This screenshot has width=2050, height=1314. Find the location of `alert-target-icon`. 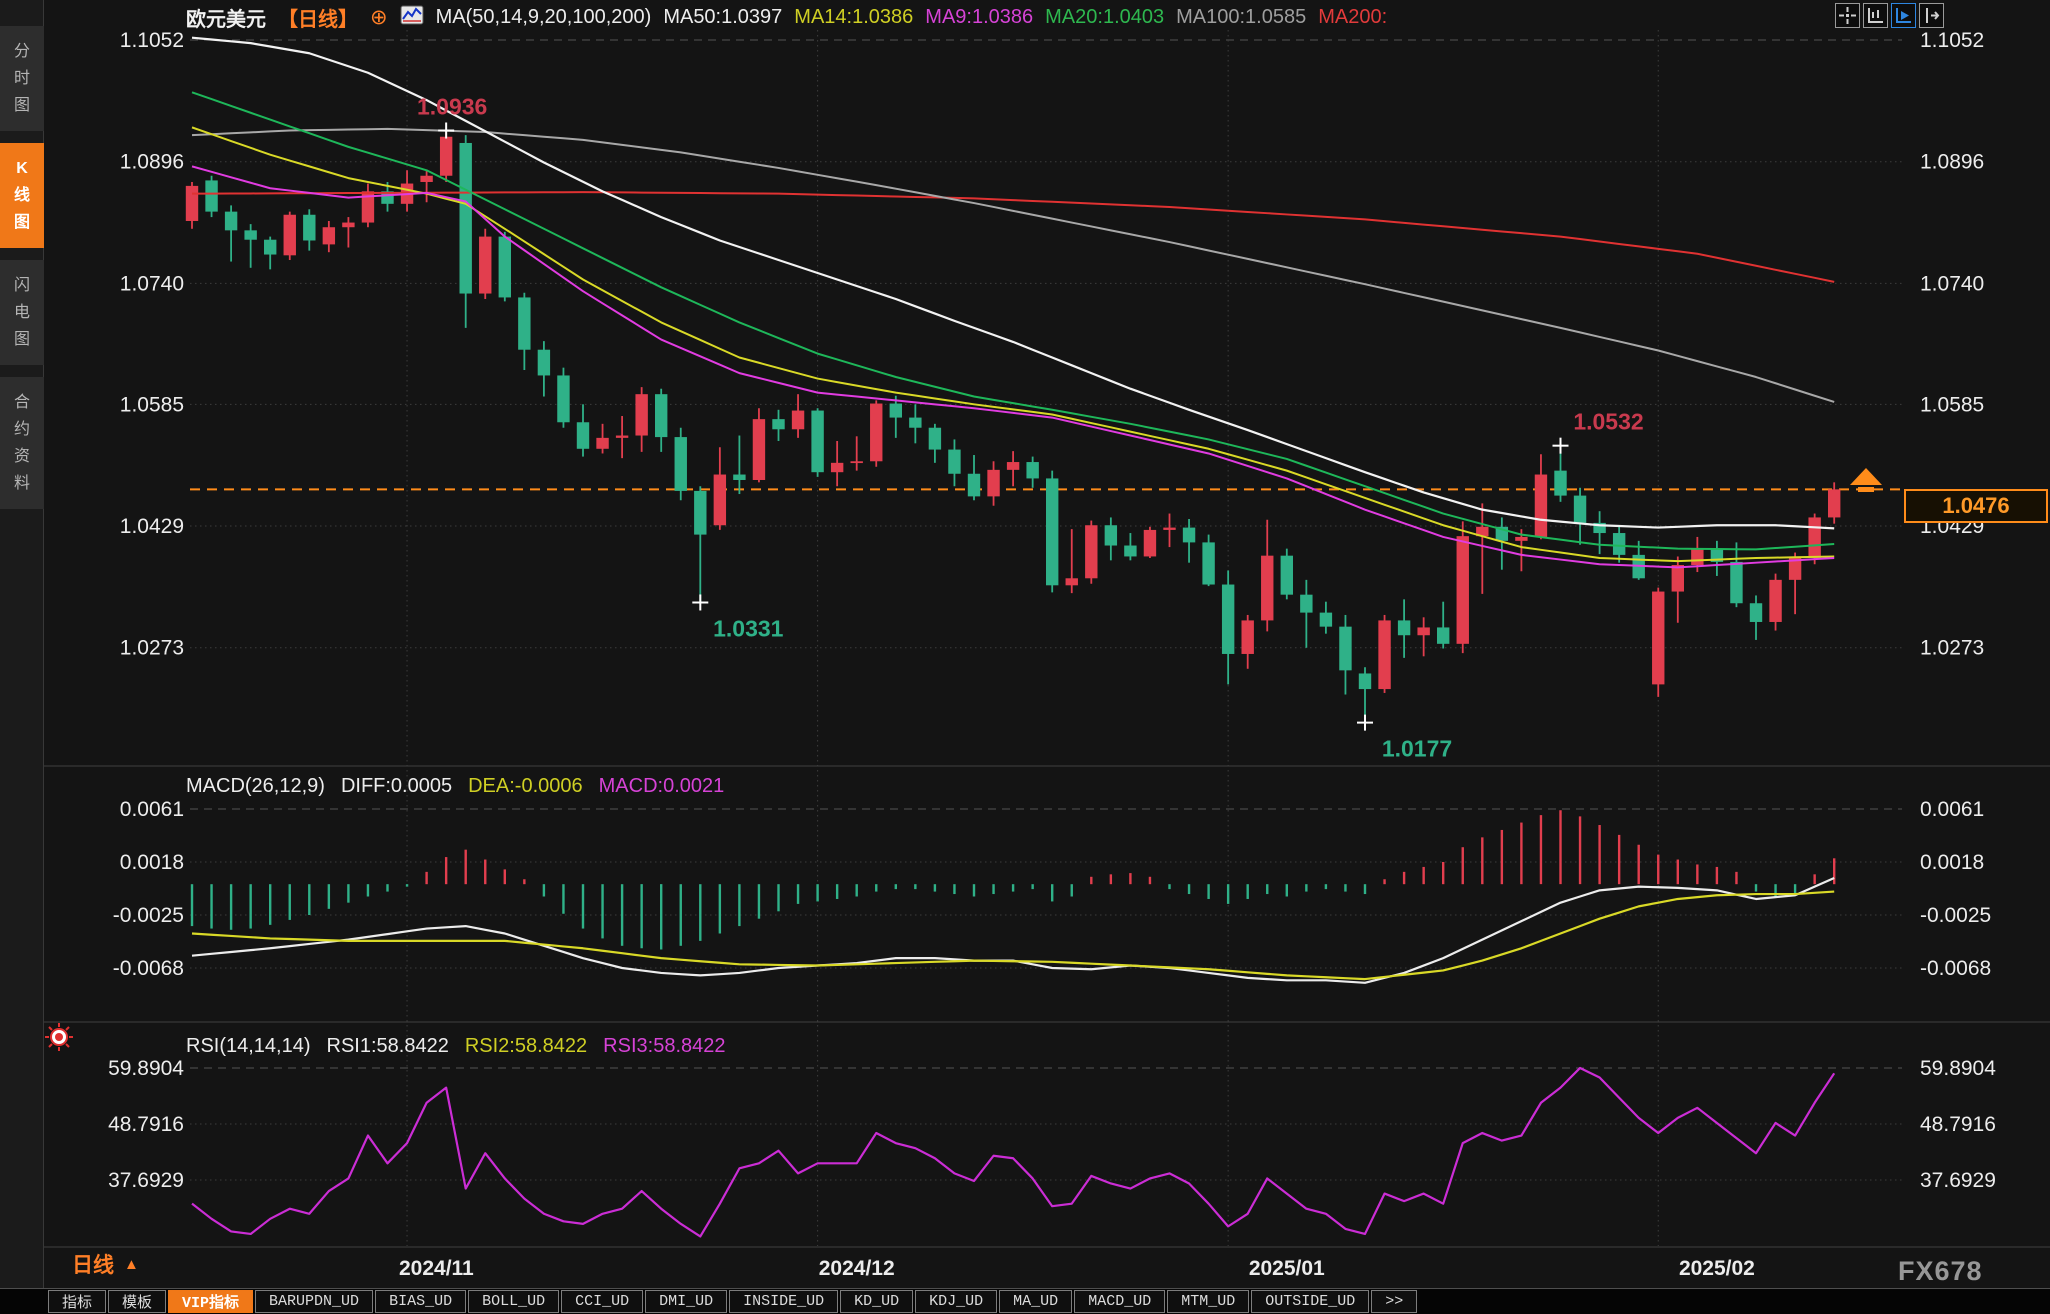

alert-target-icon is located at coordinates (59, 1039).